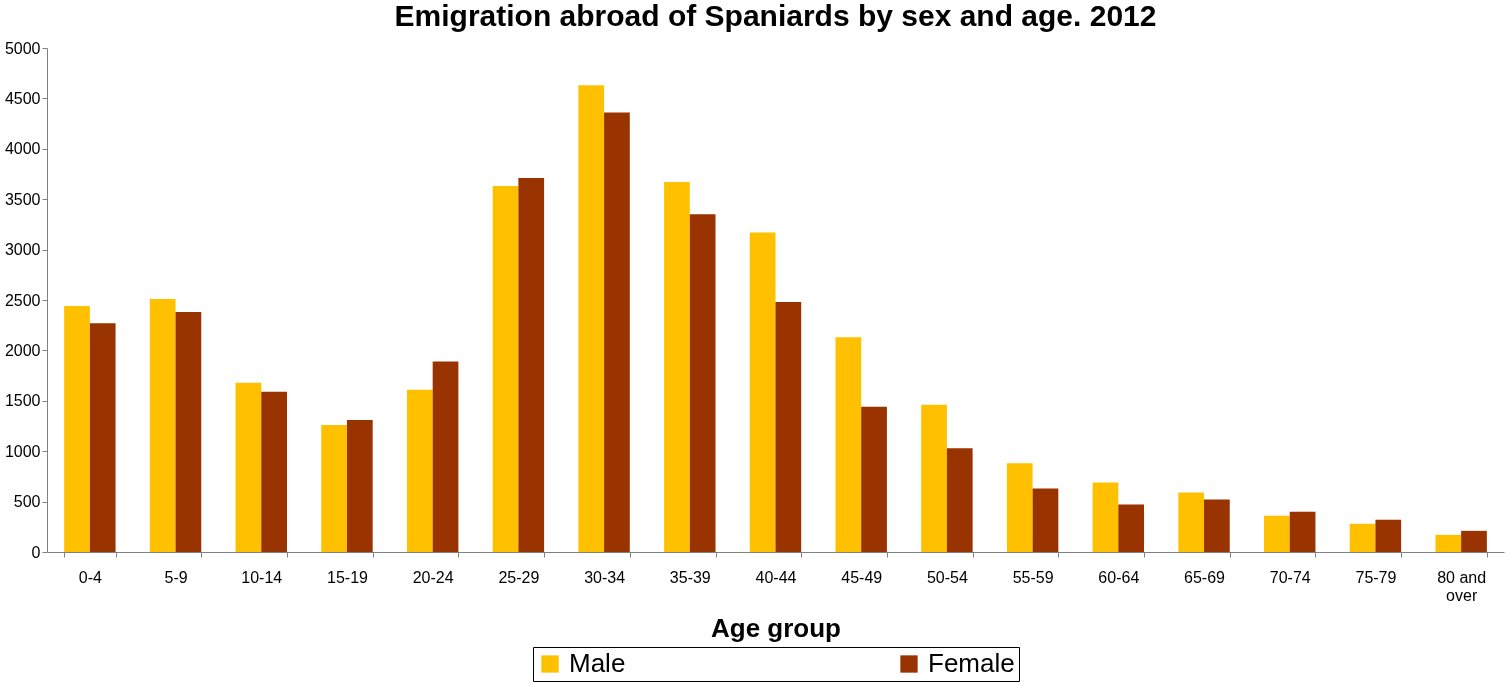 The width and height of the screenshot is (1508, 684). Describe the element at coordinates (690, 577) in the screenshot. I see `x-tick-label: 35-39` at that location.